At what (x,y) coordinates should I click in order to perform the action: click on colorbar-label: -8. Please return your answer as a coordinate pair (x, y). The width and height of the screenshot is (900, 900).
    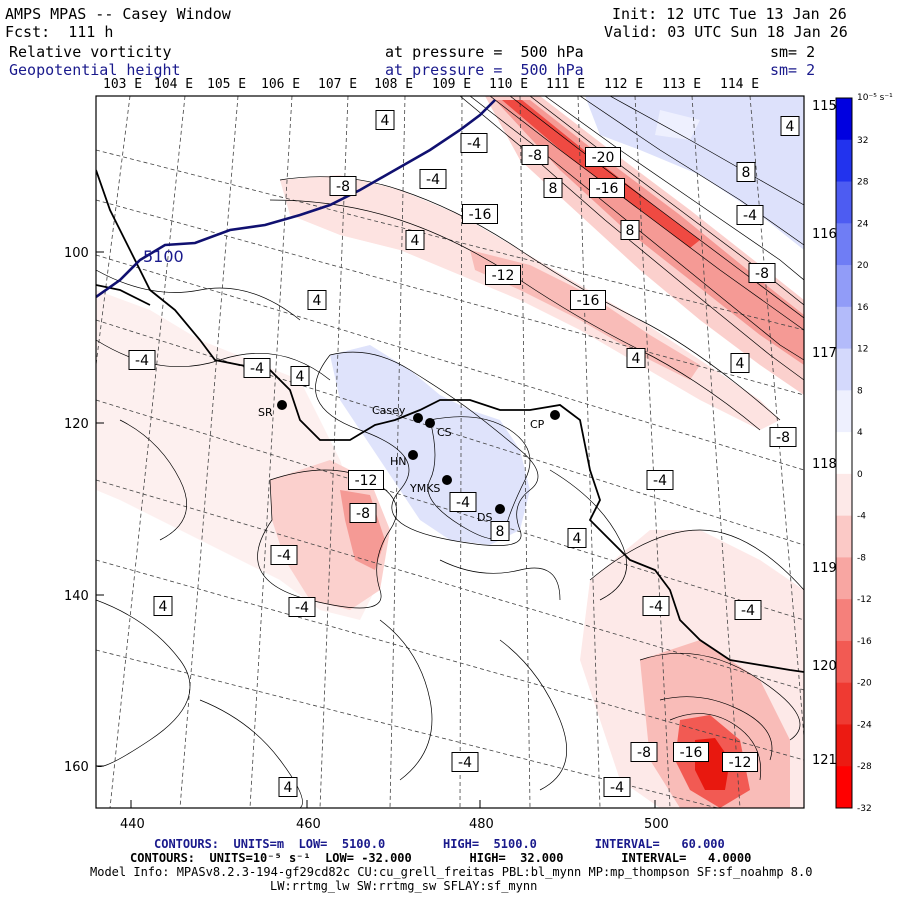
    Looking at the image, I should click on (861, 558).